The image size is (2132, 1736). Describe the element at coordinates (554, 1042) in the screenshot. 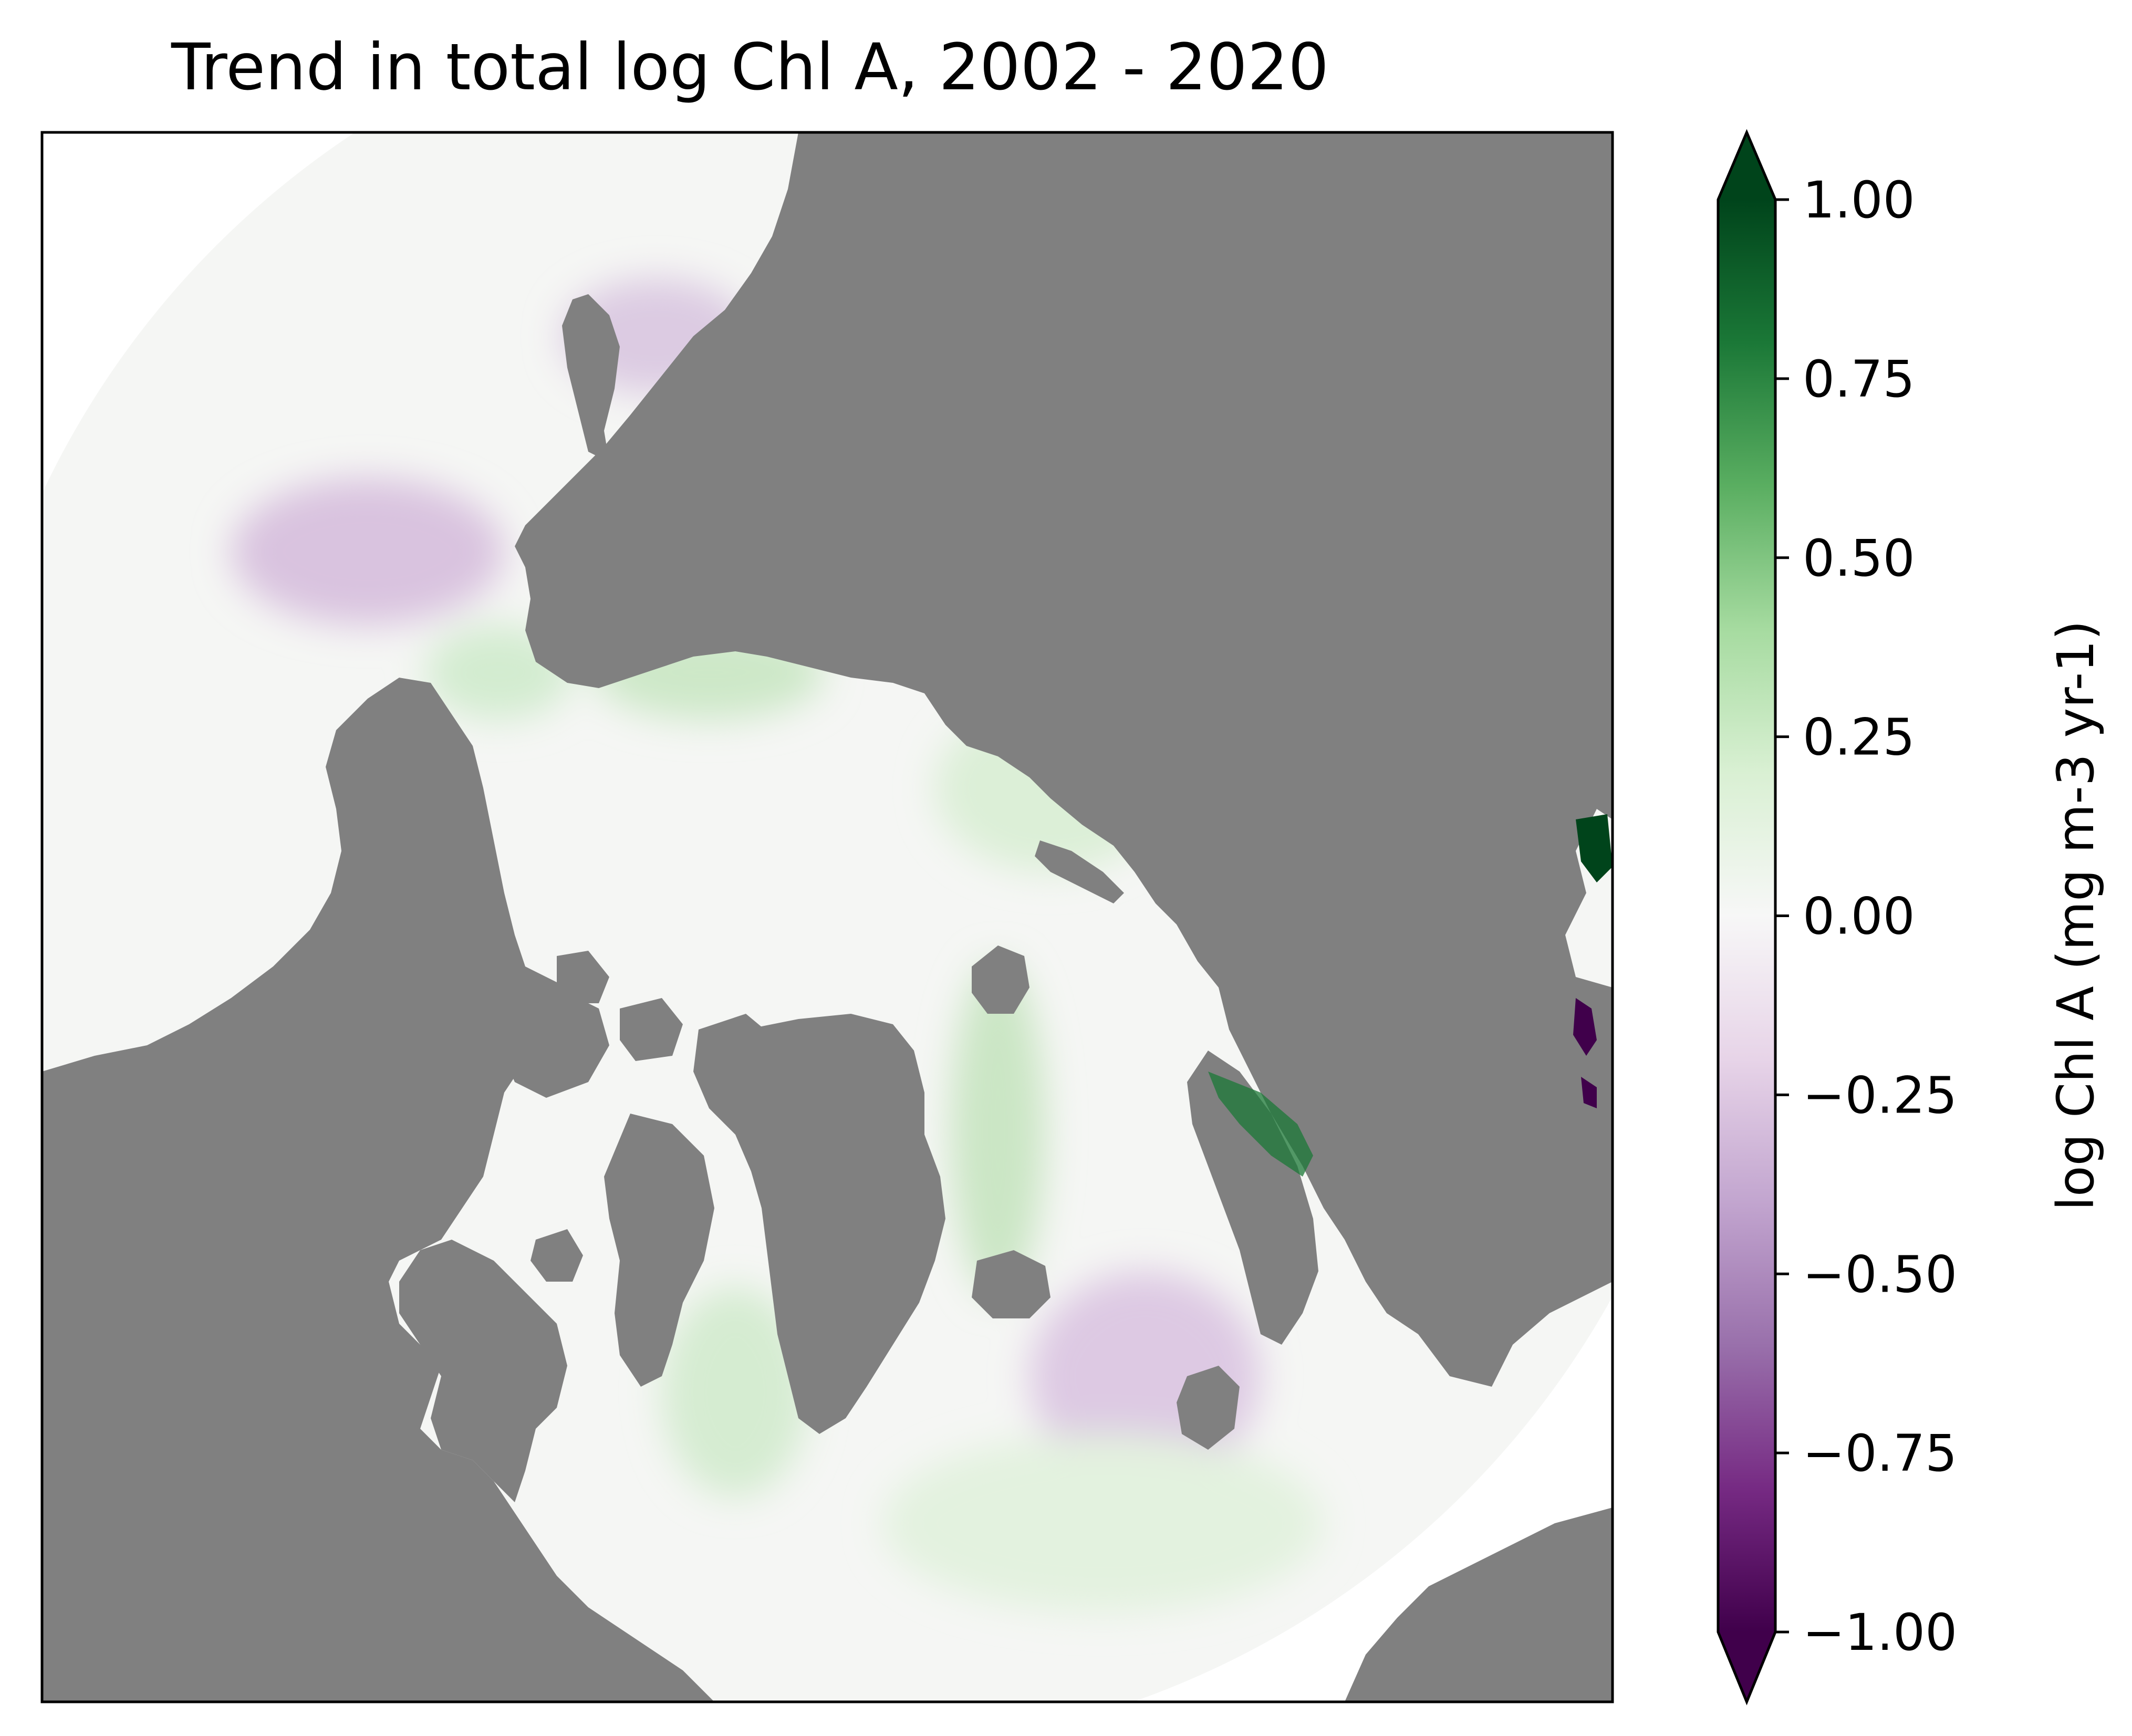

I see `land-victoria-island` at that location.